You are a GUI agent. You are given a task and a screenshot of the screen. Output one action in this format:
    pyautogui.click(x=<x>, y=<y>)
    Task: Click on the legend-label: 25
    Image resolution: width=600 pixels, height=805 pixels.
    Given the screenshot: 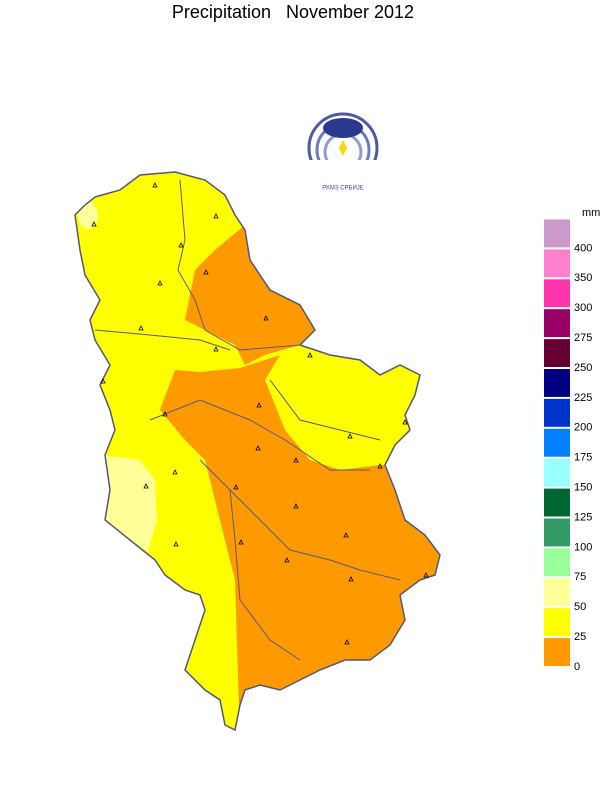 What is the action you would take?
    pyautogui.click(x=580, y=637)
    